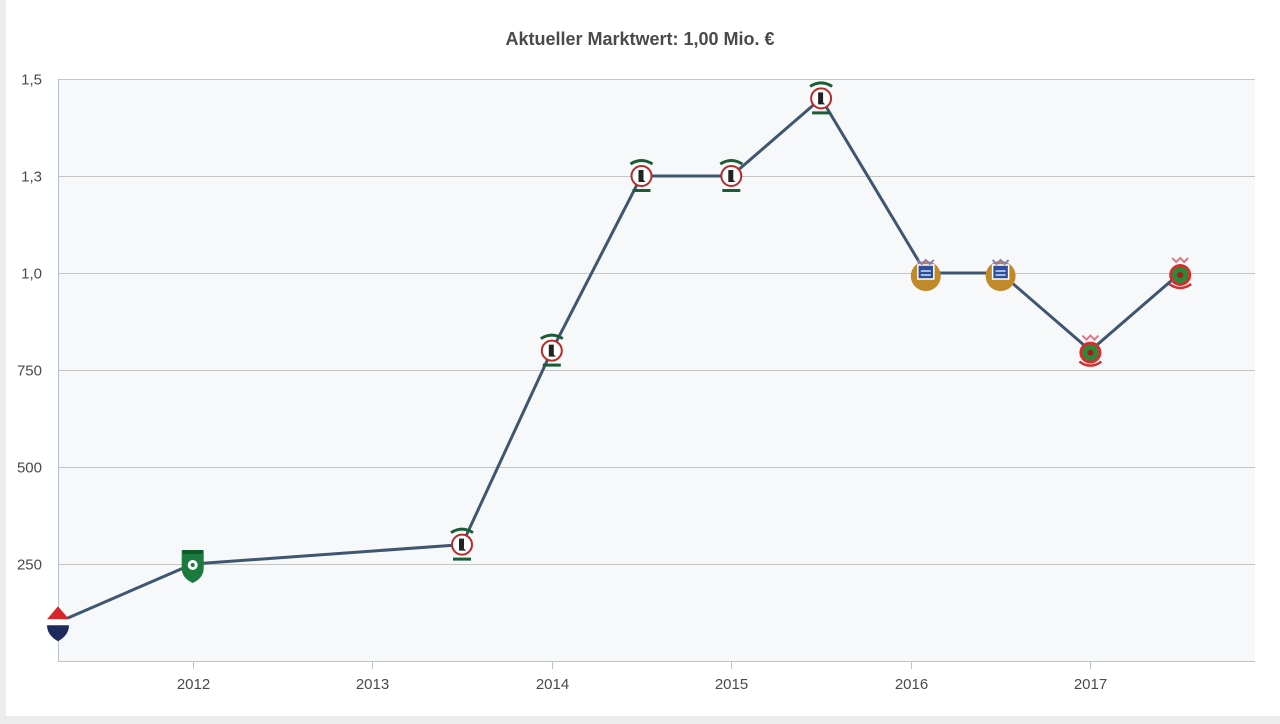  Describe the element at coordinates (640, 39) in the screenshot. I see `chart-title: Aktueller Marktwert: 1,00 Mio. €` at that location.